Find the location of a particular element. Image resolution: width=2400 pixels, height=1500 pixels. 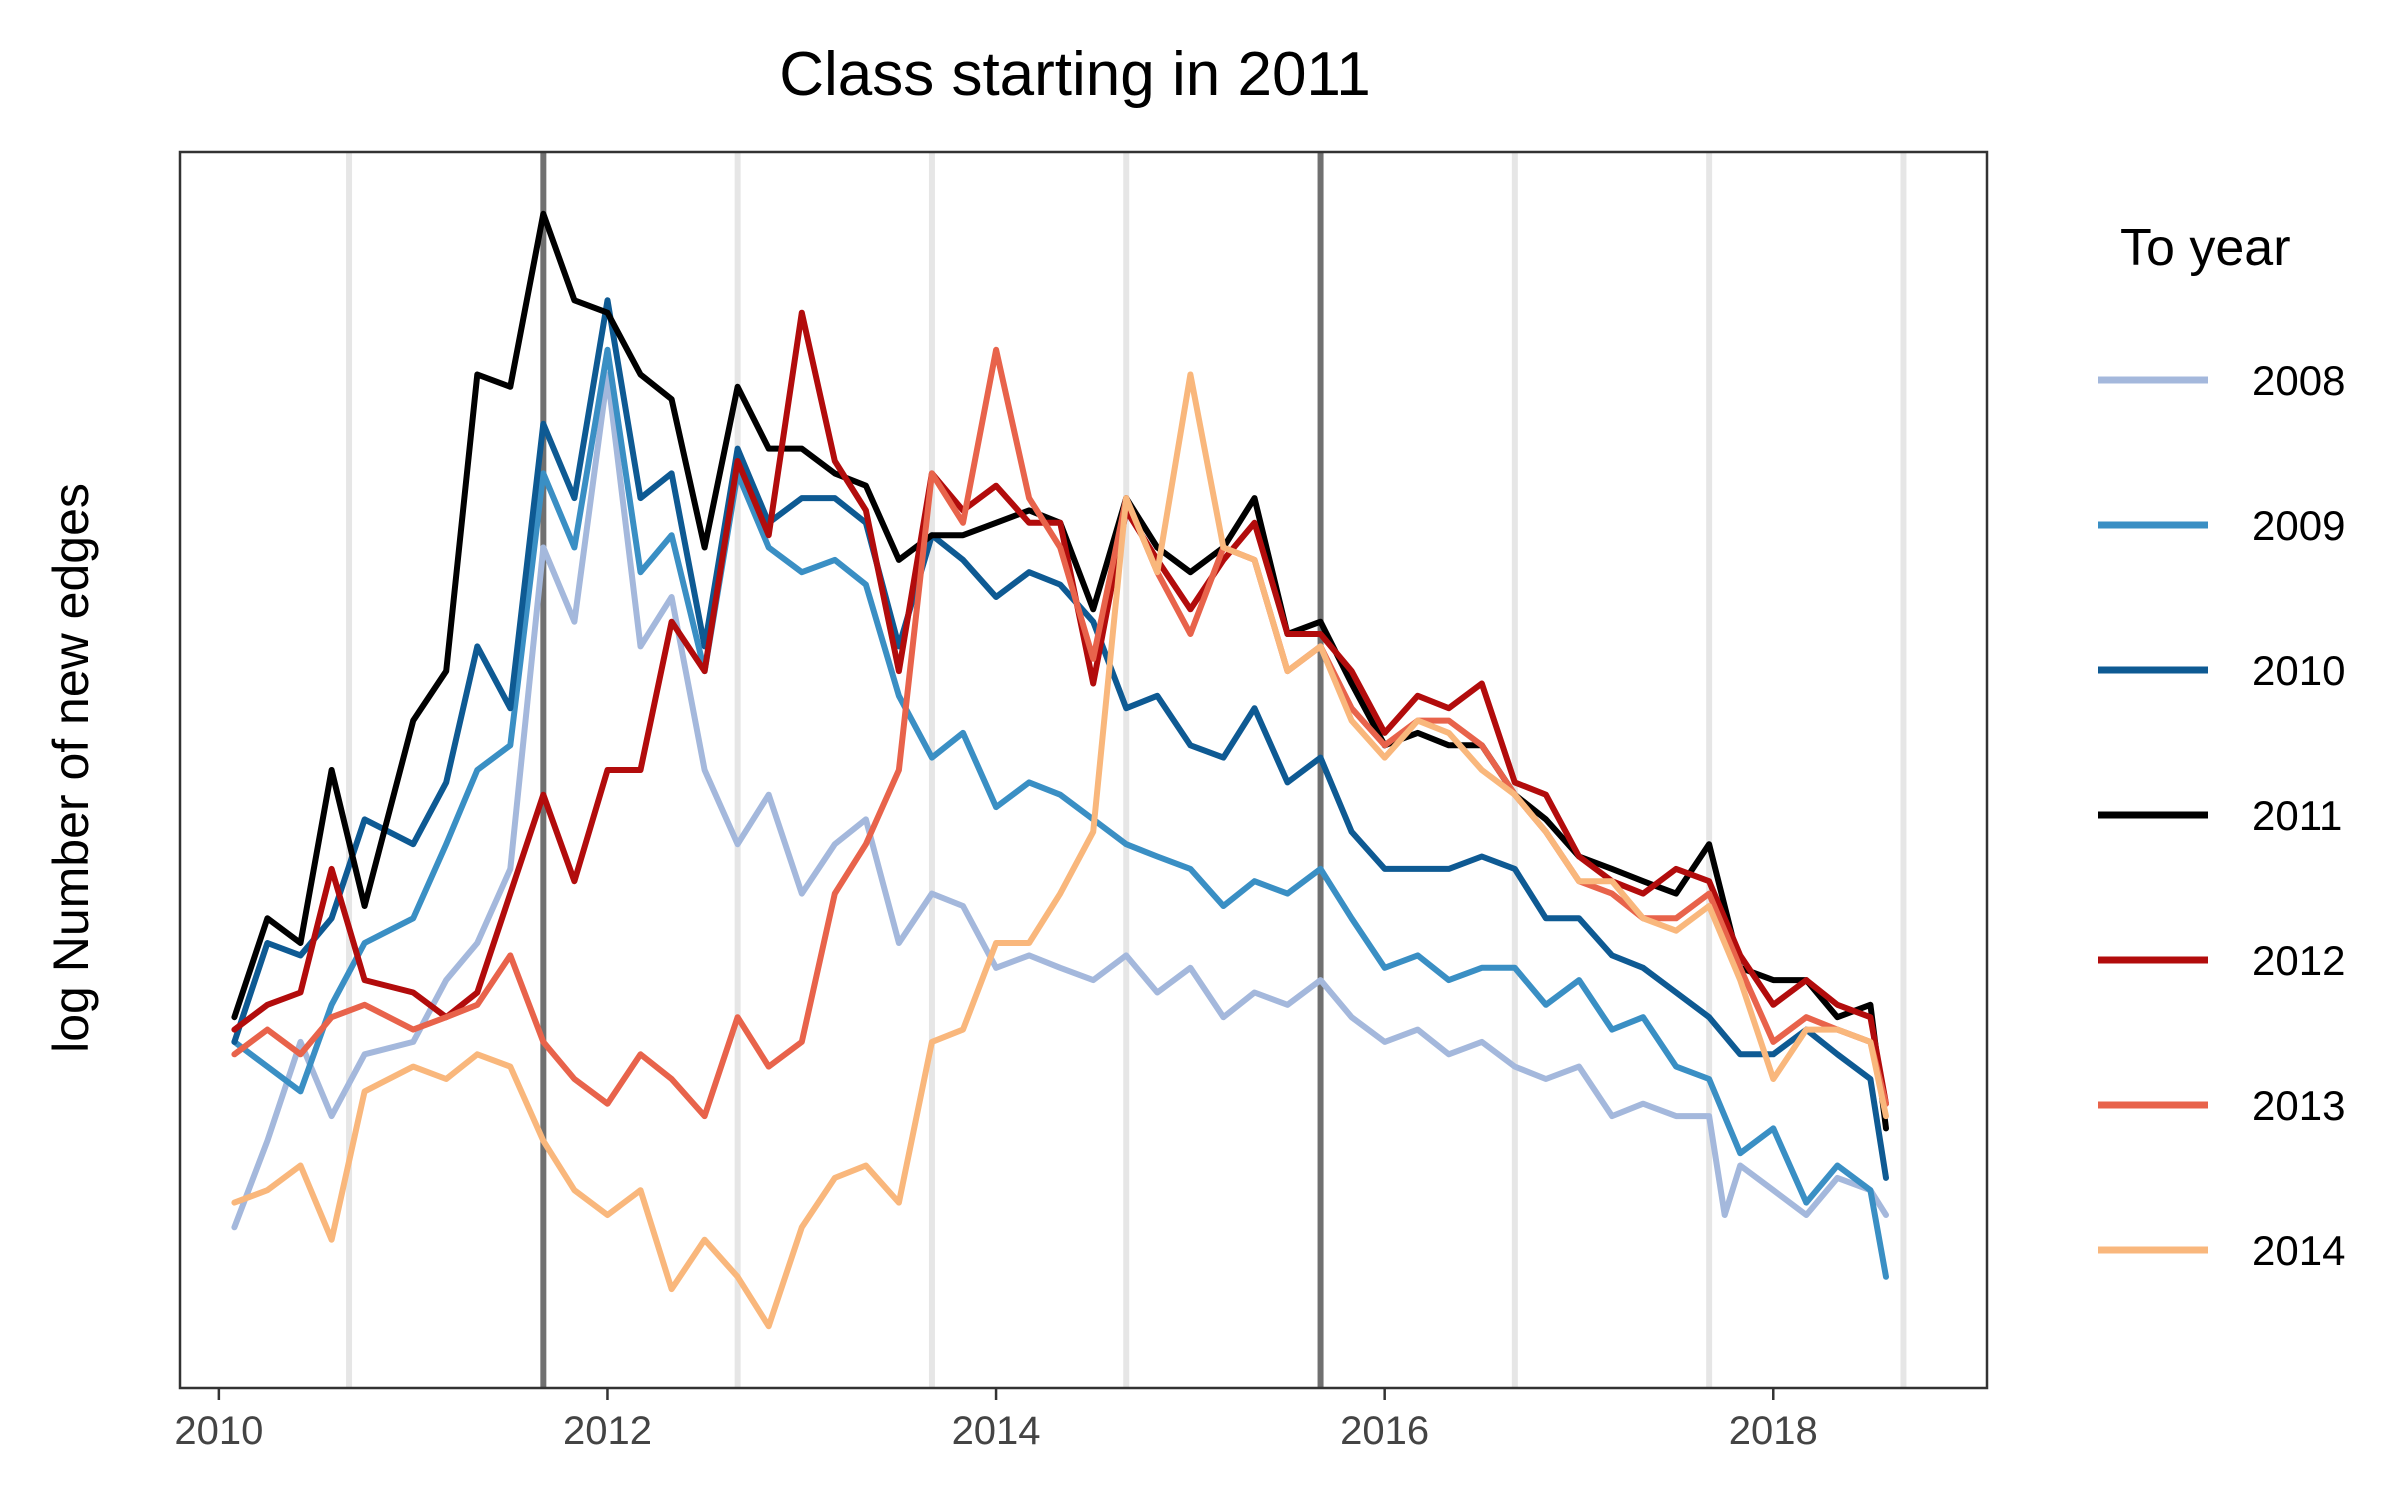

legend-label-2013: 2013 is located at coordinates (2298, 1105).